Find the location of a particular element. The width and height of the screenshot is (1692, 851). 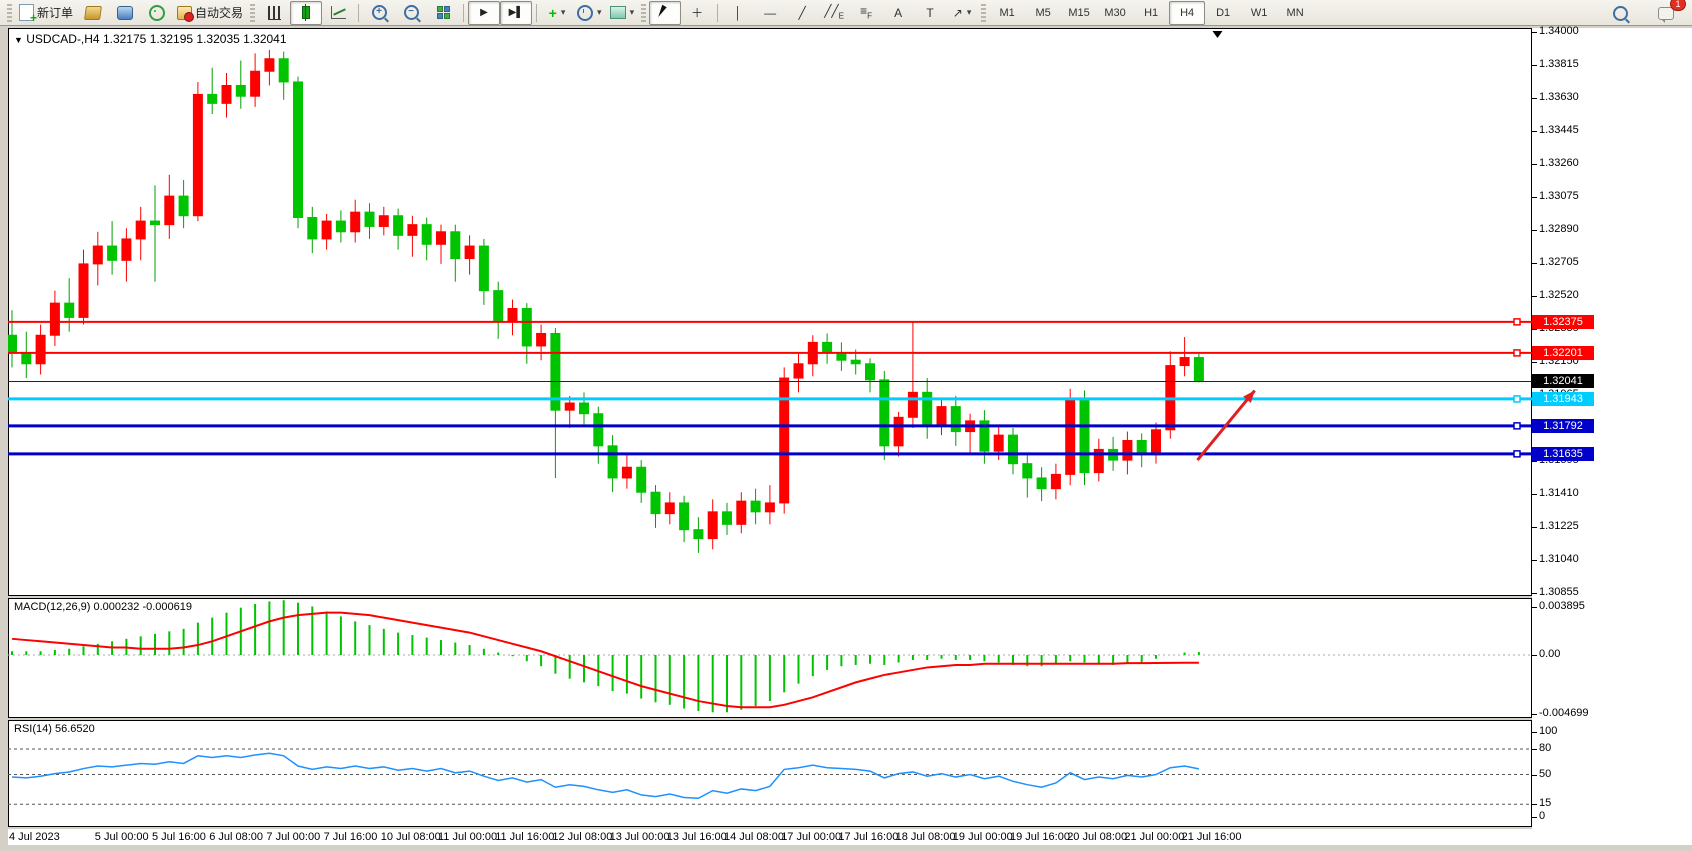

channel-button: ╱╱E is located at coordinates (834, 13).